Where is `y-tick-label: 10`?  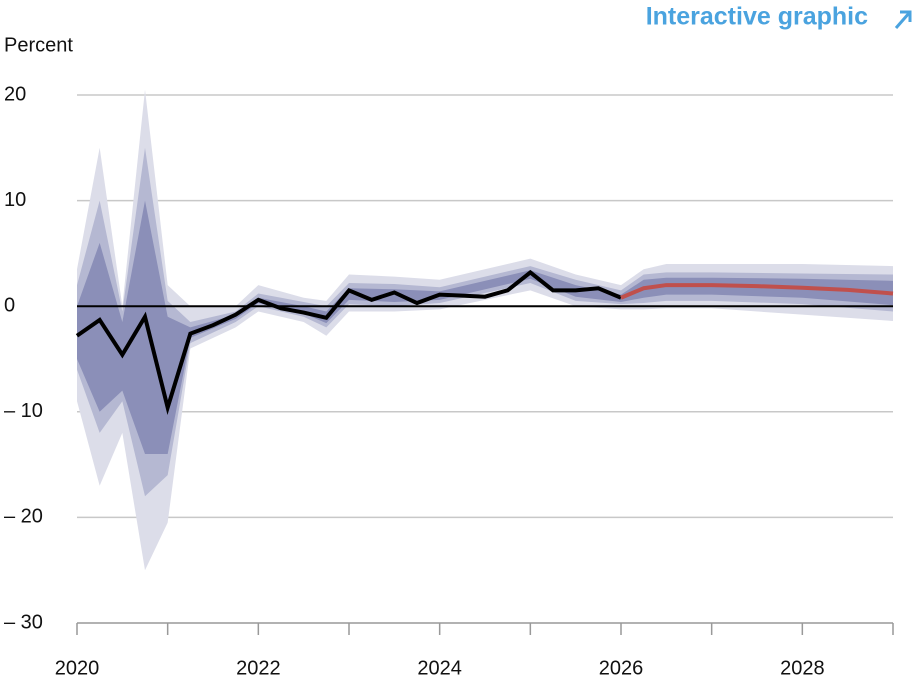 y-tick-label: 10 is located at coordinates (15, 200).